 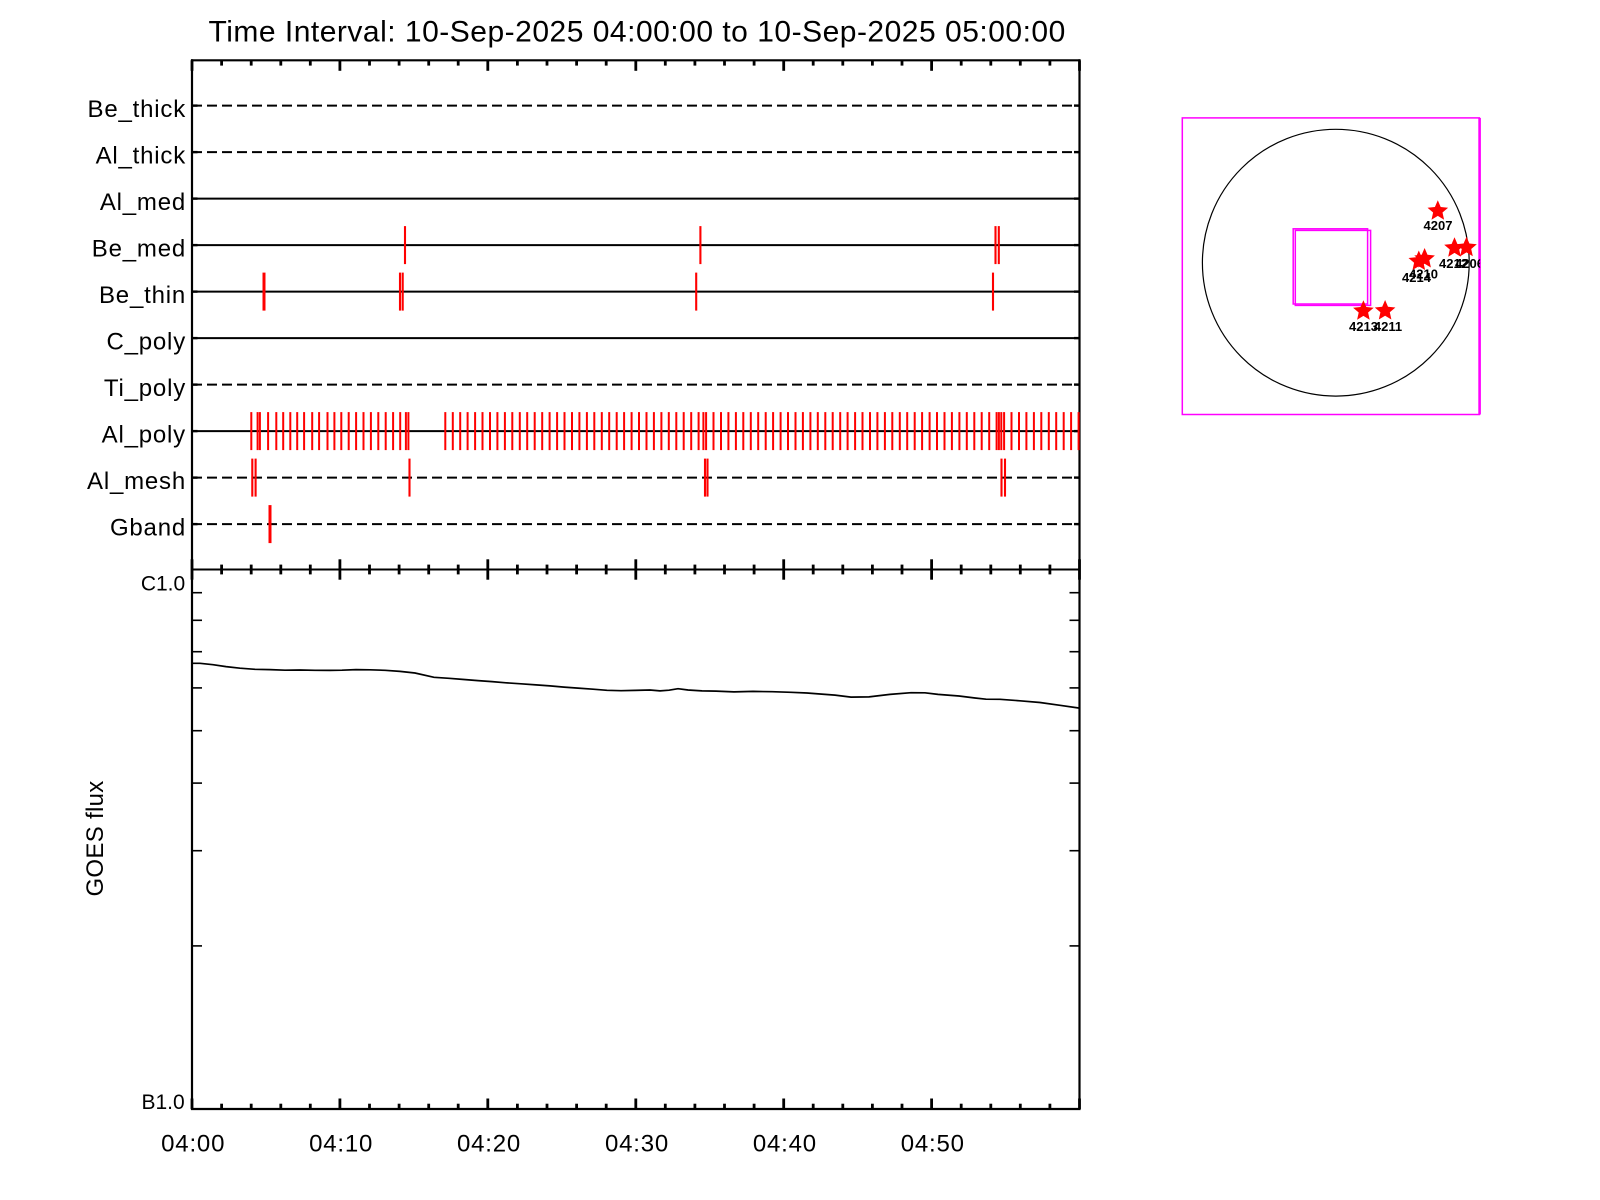 What do you see at coordinates (933, 1144) in the screenshot?
I see `svg-text: 04:50` at bounding box center [933, 1144].